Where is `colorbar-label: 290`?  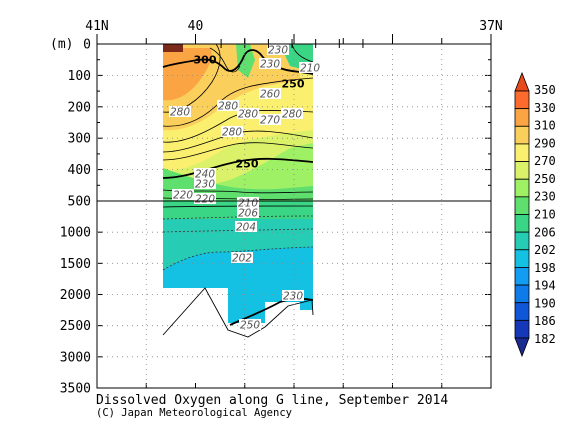
colorbar-label: 290 is located at coordinates (545, 143).